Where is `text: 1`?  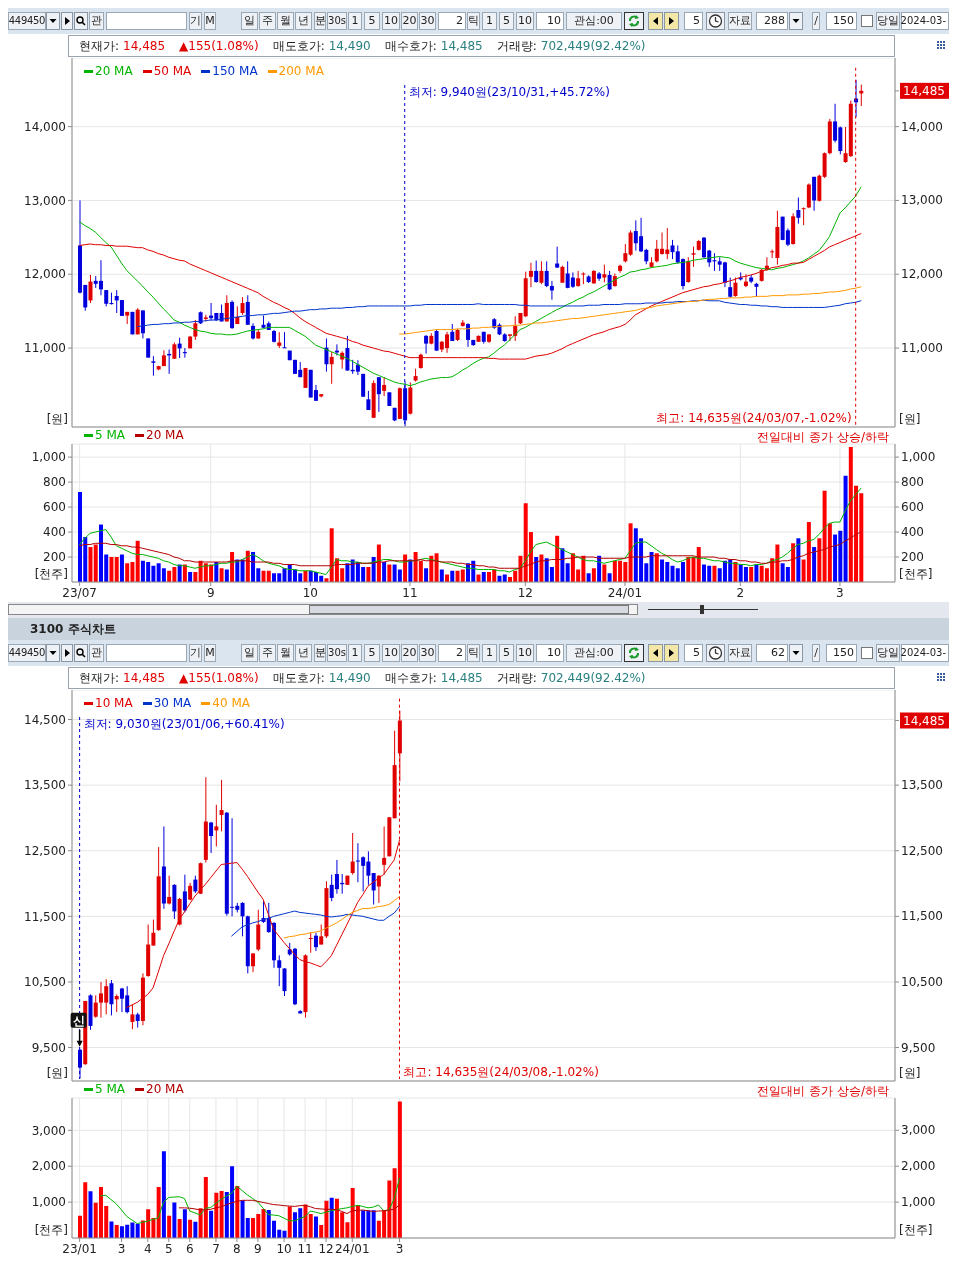 text: 1 is located at coordinates (355, 653).